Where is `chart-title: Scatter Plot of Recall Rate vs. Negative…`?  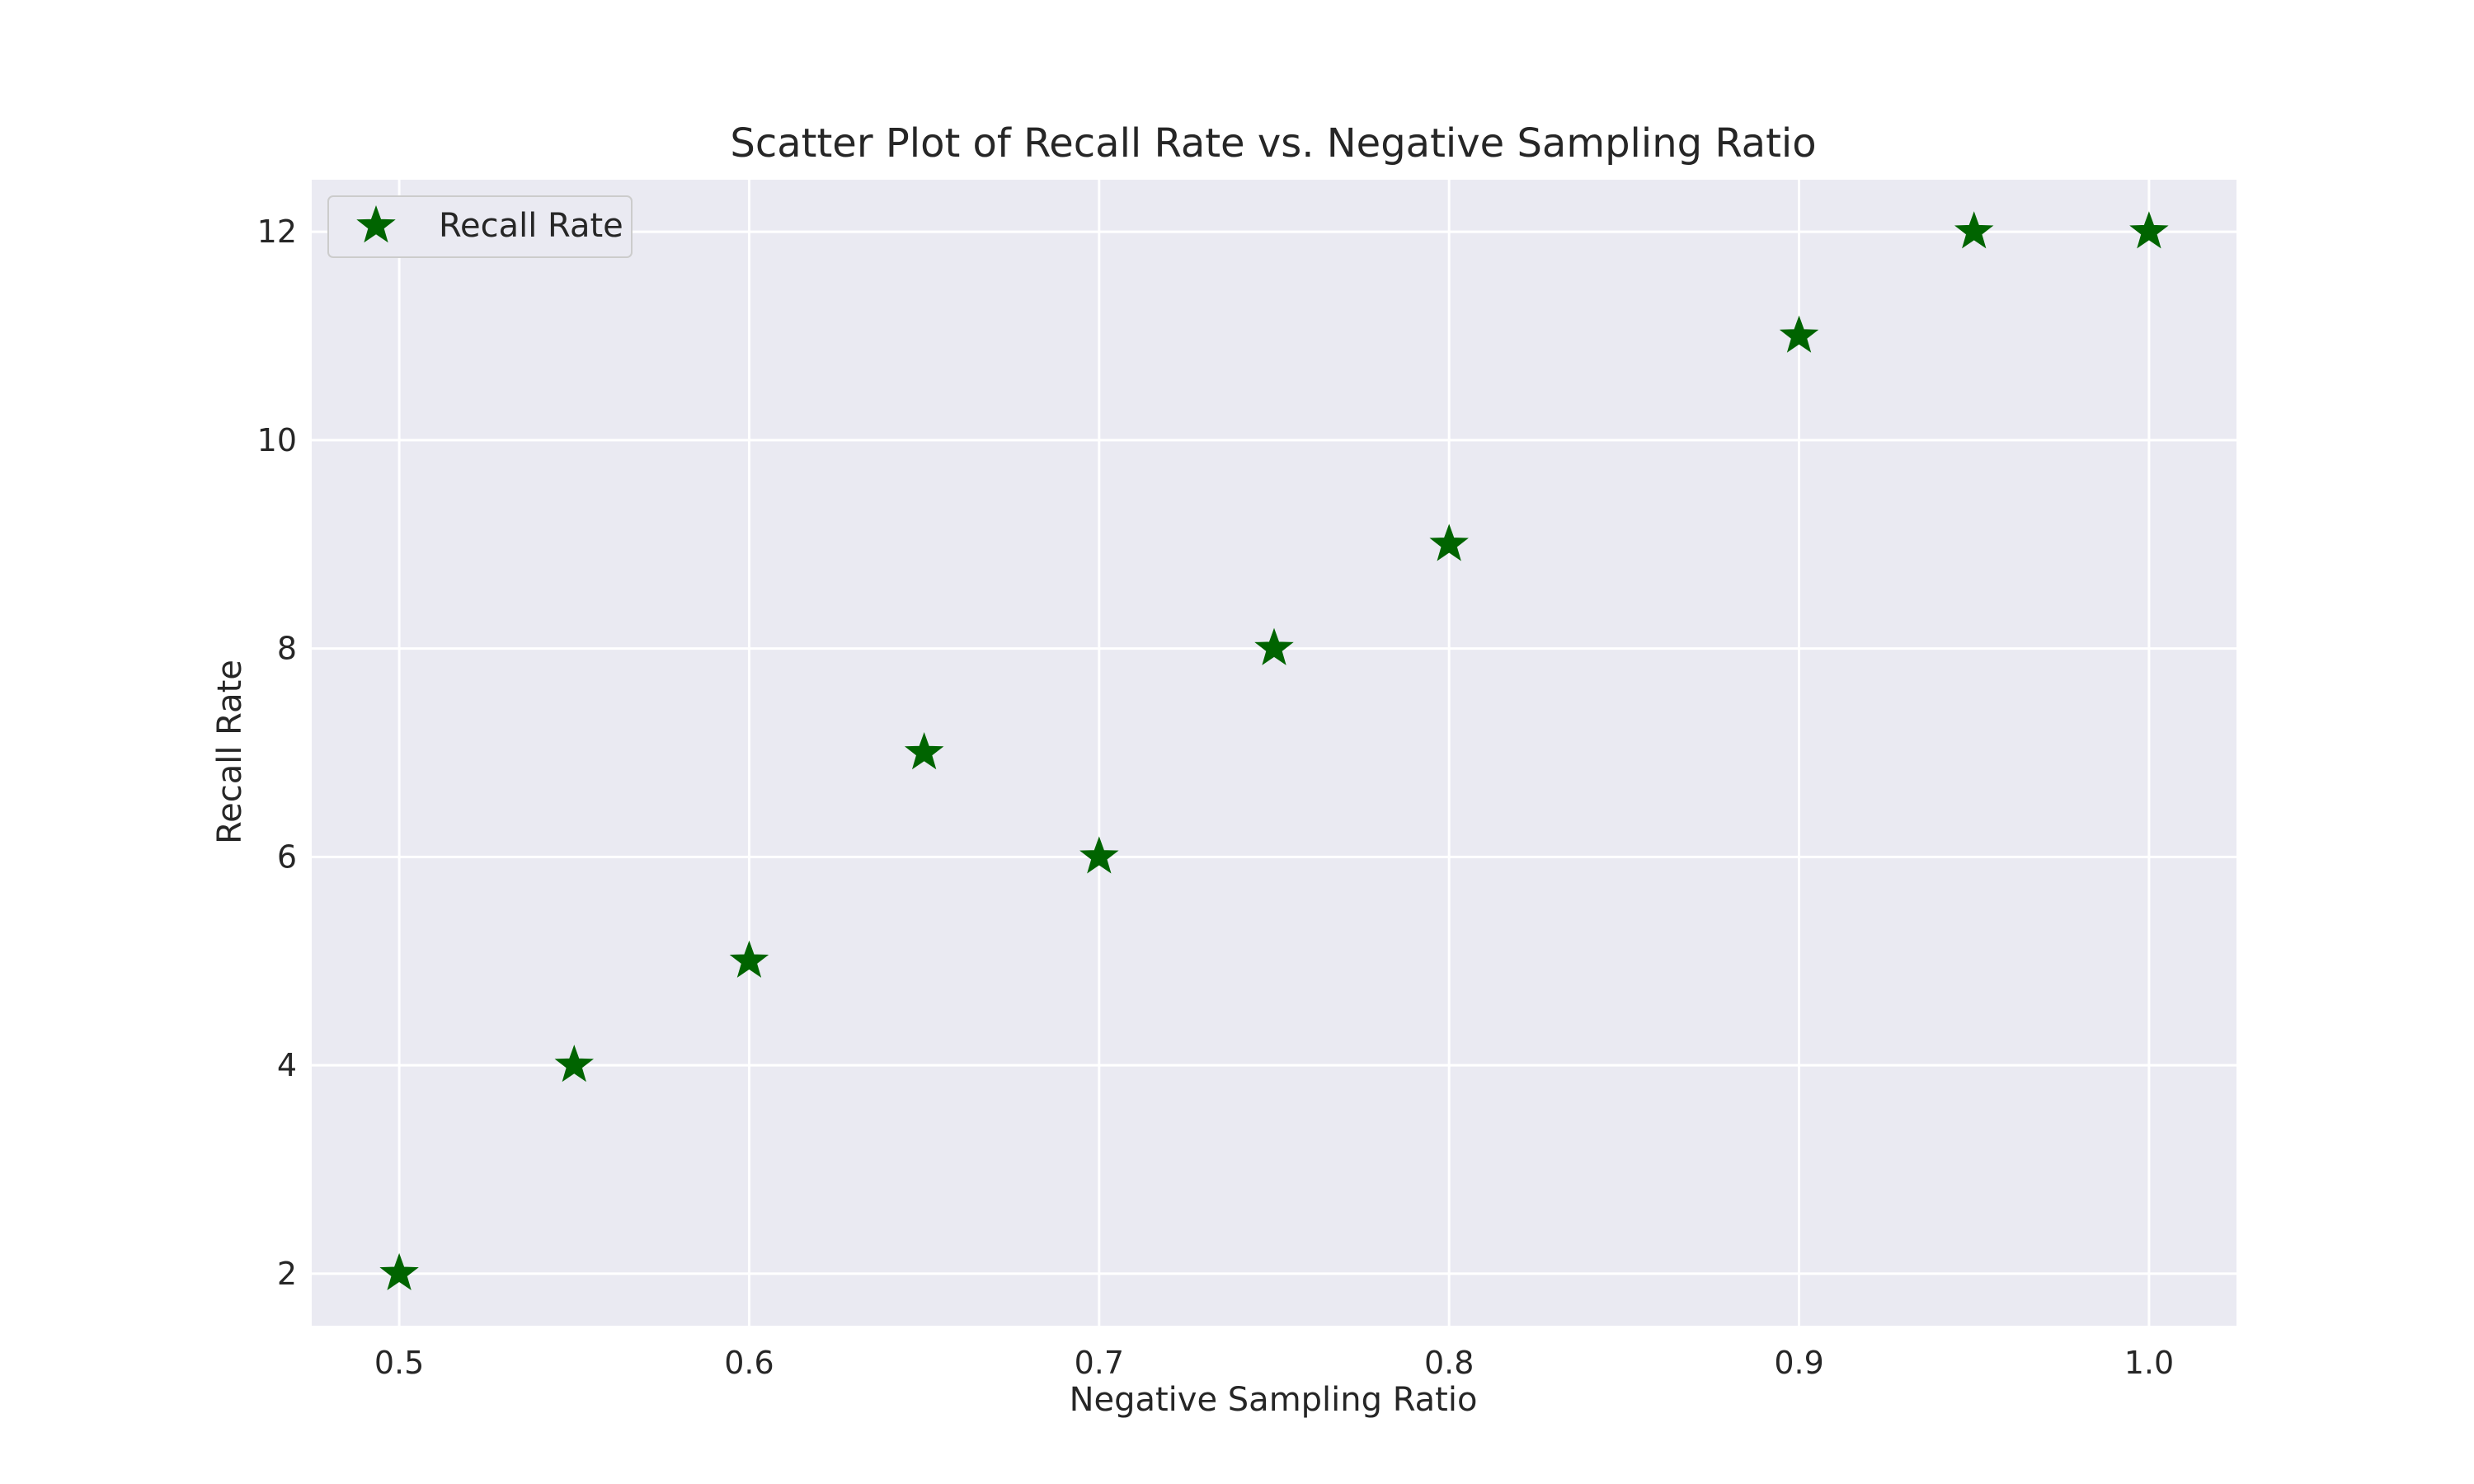
chart-title: Scatter Plot of Recall Rate vs. Negative… is located at coordinates (1273, 143).